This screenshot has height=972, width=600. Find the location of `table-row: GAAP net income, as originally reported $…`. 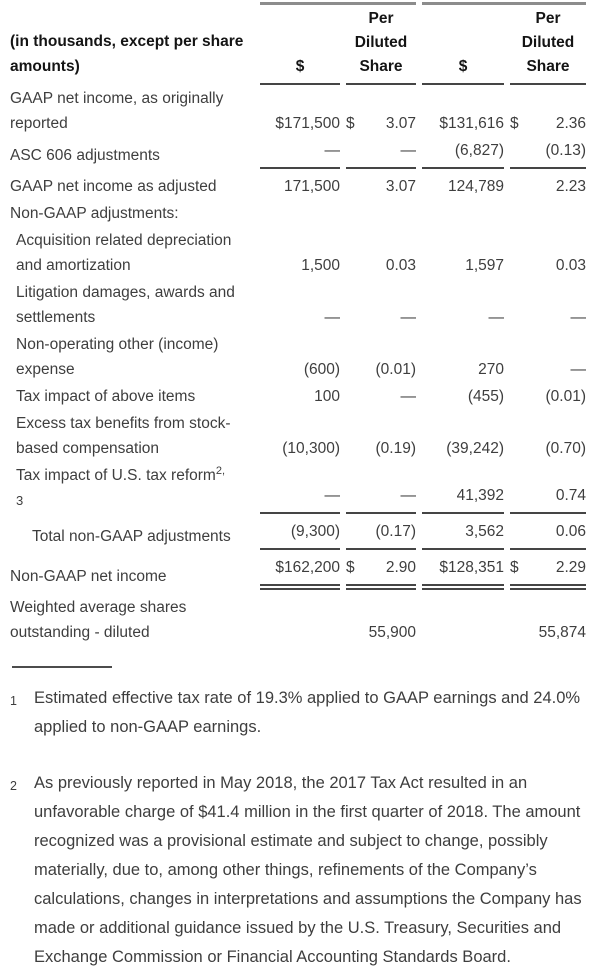

table-row: GAAP net income, as originally reported $… is located at coordinates (298, 111).